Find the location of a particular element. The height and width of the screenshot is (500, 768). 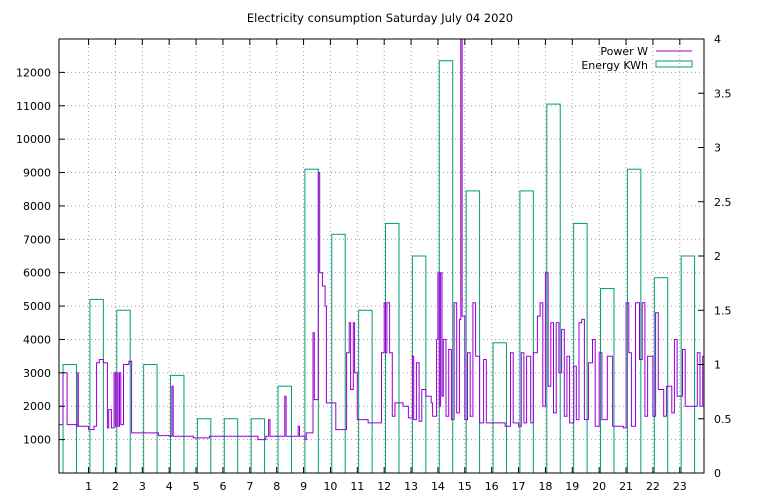

x-tick-label: 5 is located at coordinates (196, 486).